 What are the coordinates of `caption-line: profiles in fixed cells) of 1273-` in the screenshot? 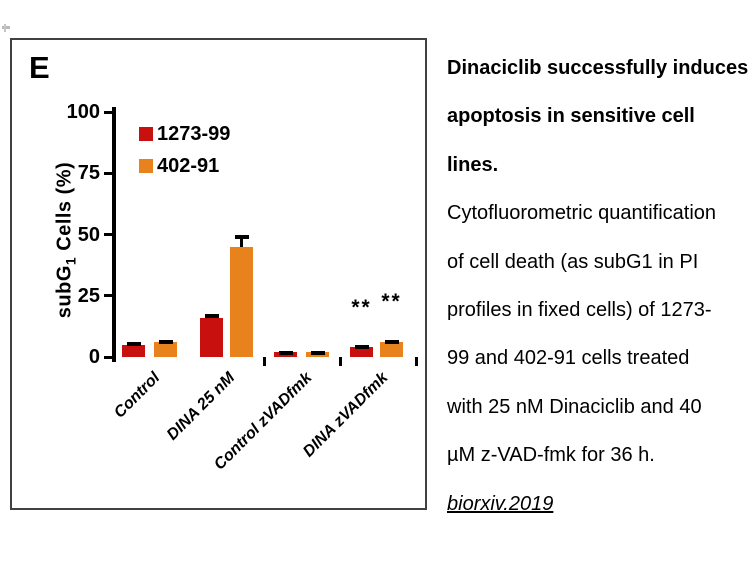 It's located at (579, 309).